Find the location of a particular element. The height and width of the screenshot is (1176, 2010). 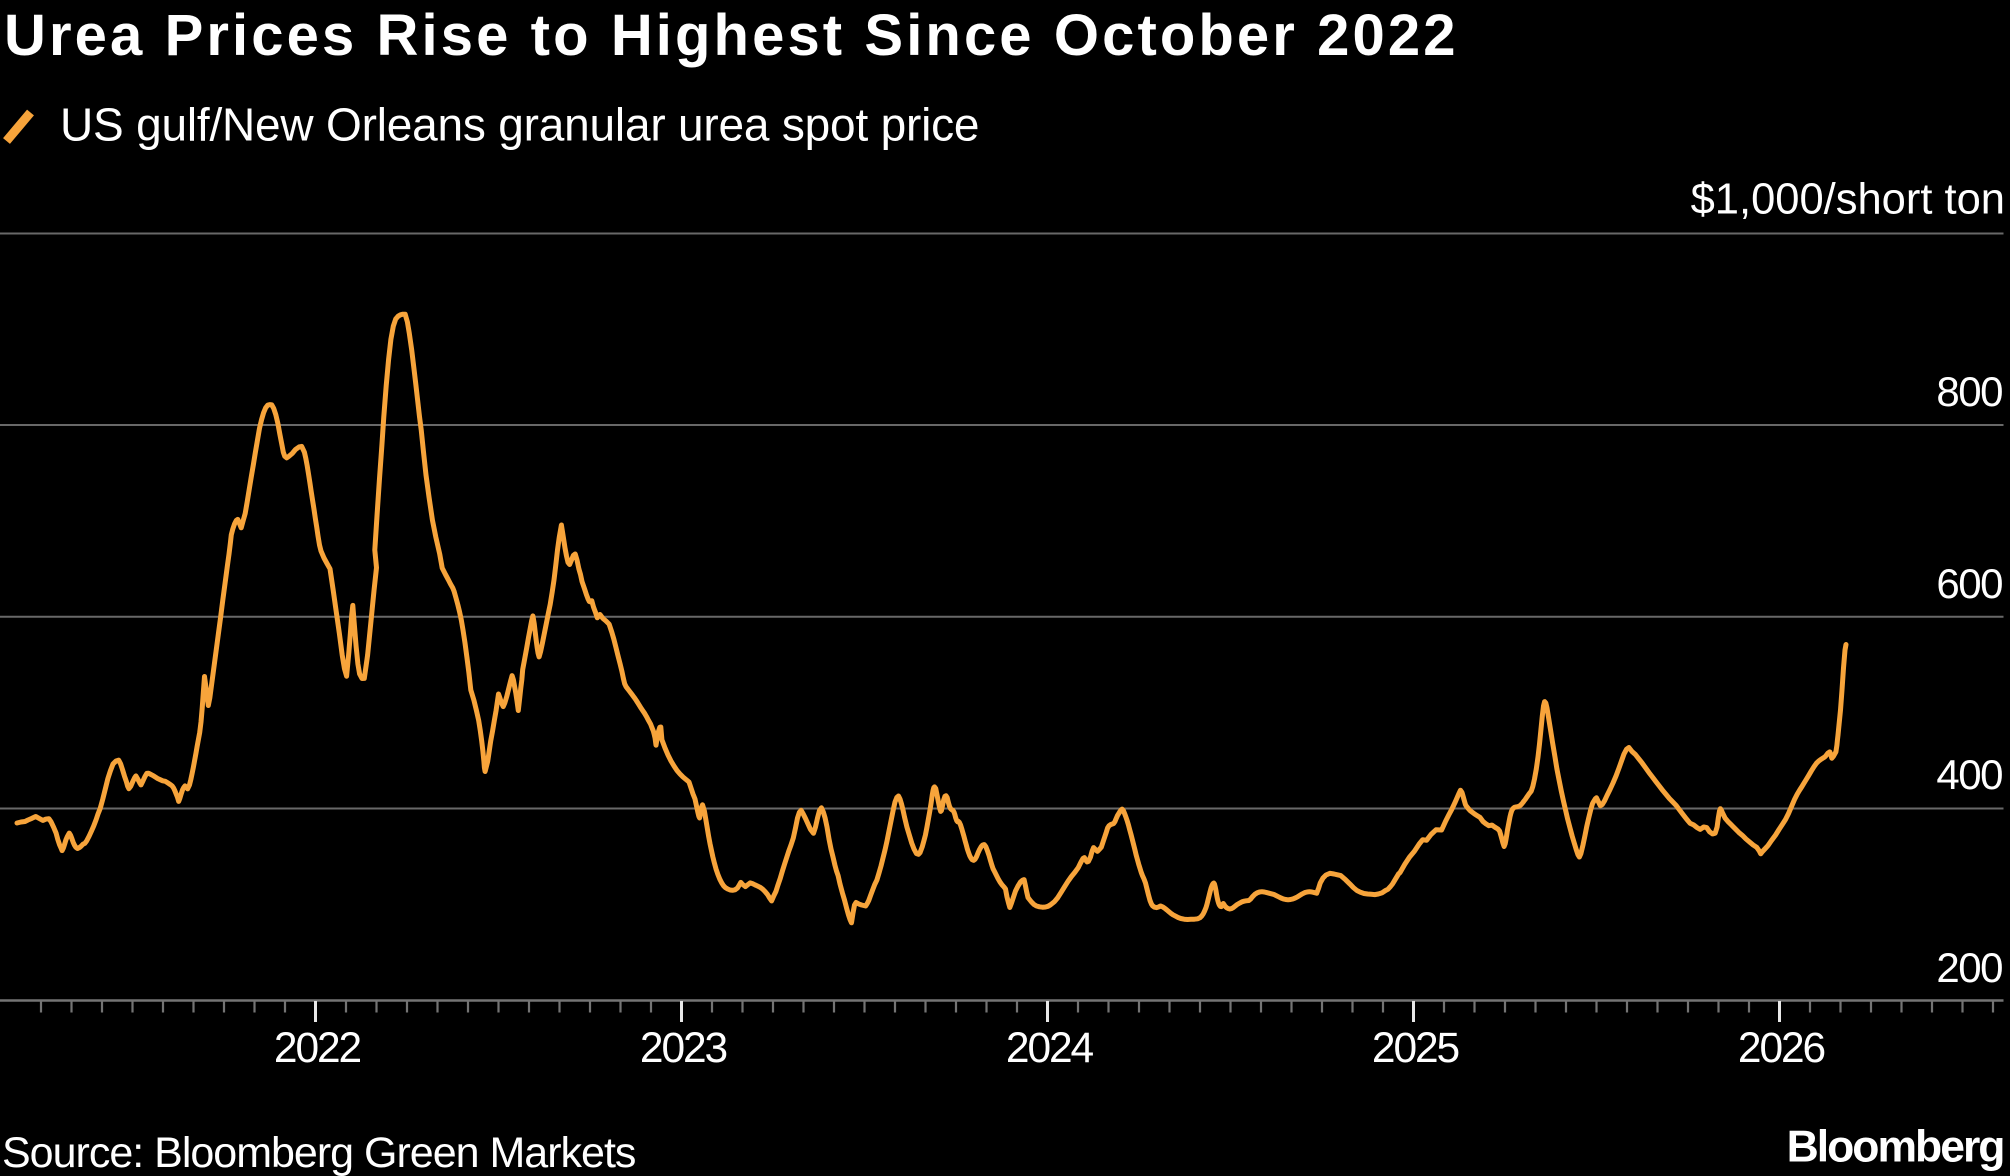

svg-text: 200 is located at coordinates (1969, 967).